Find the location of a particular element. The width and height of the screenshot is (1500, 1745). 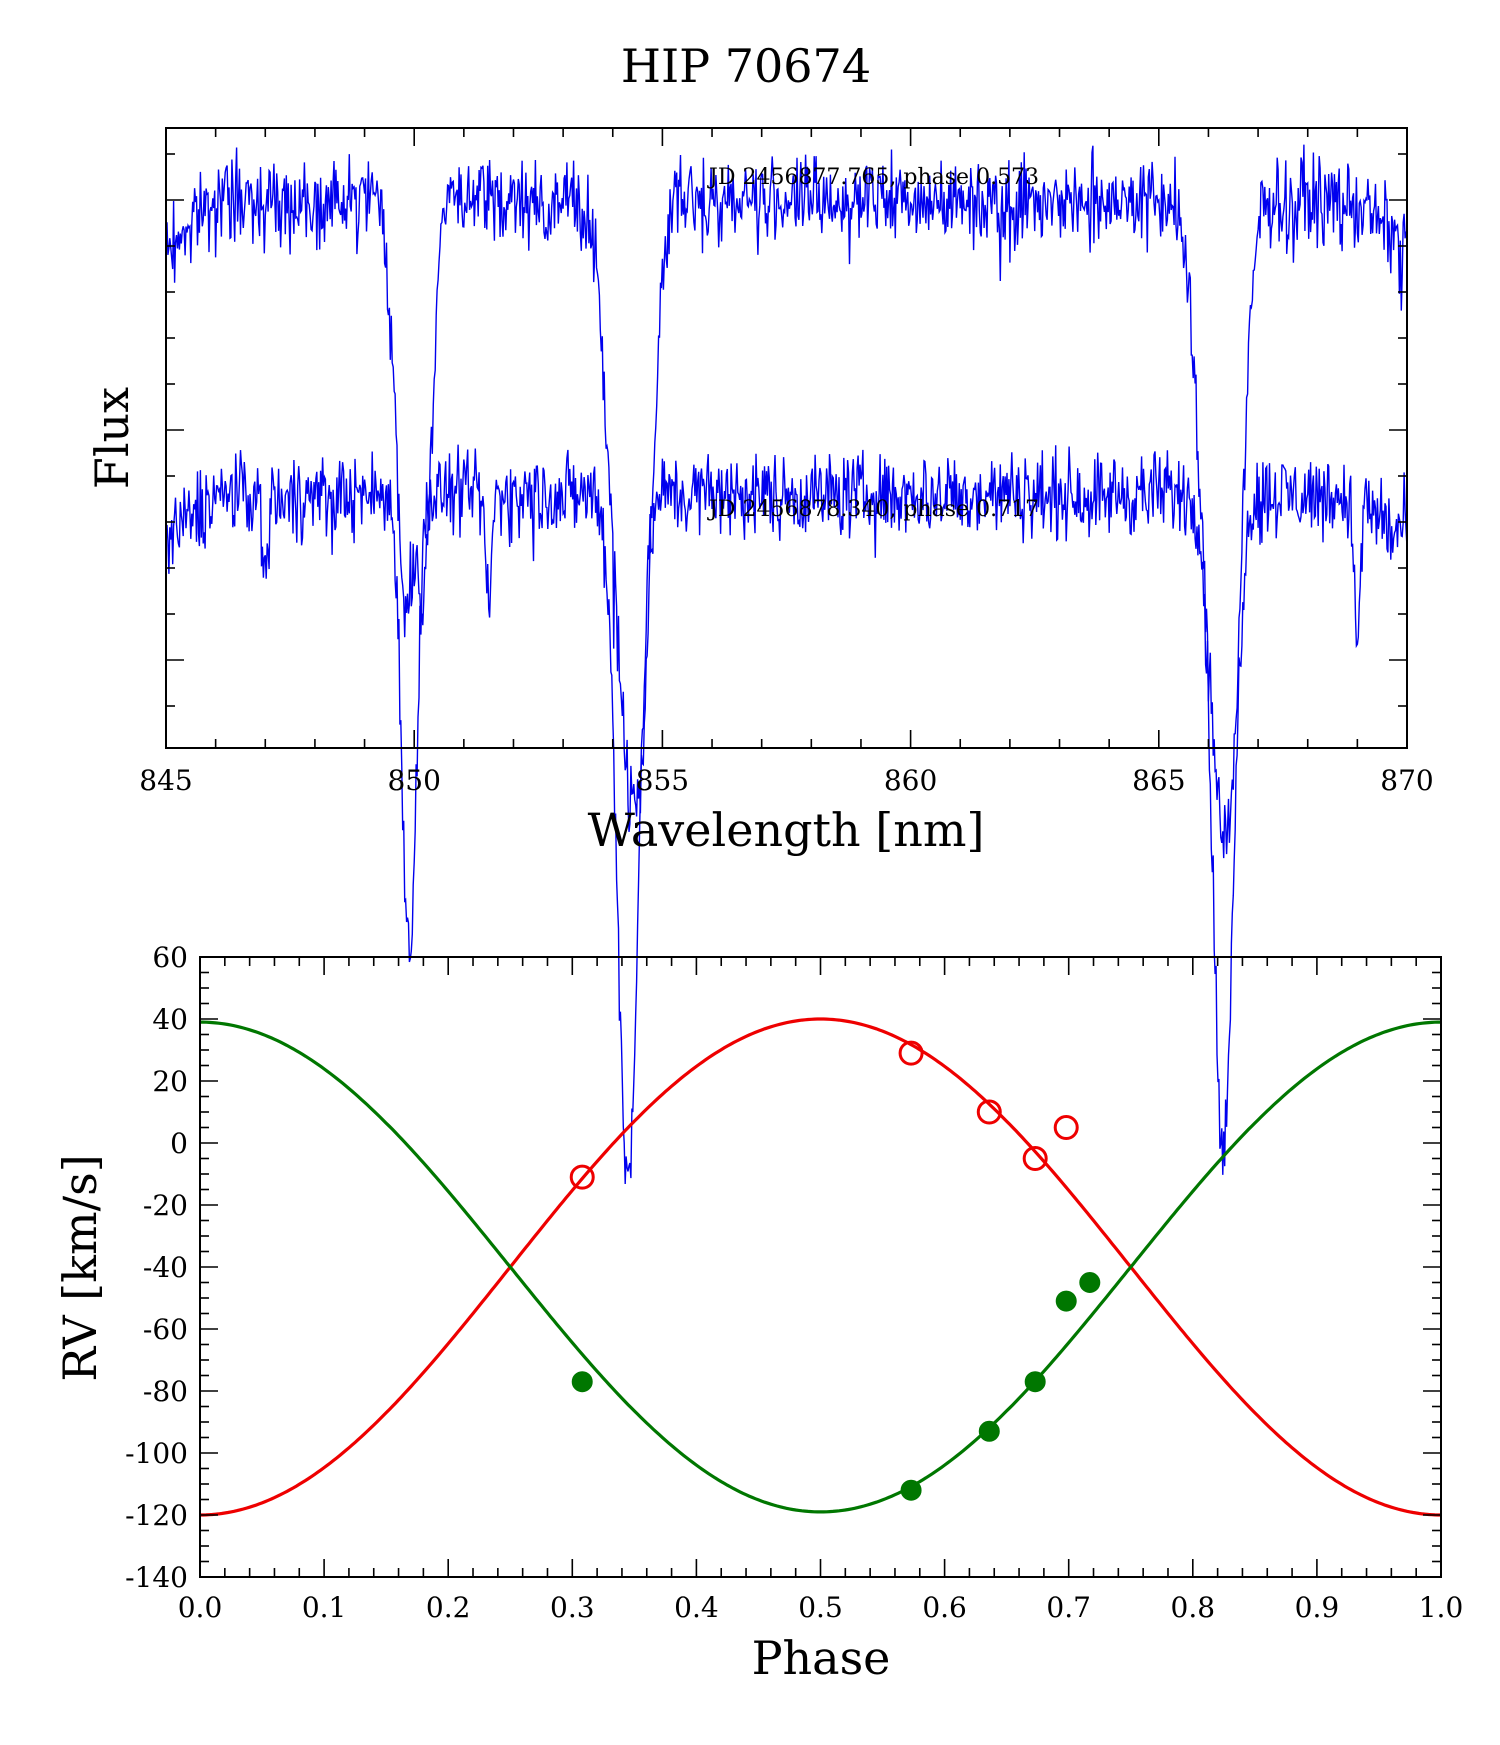

rv-x-tick-label: 0.2 is located at coordinates (448, 1607).